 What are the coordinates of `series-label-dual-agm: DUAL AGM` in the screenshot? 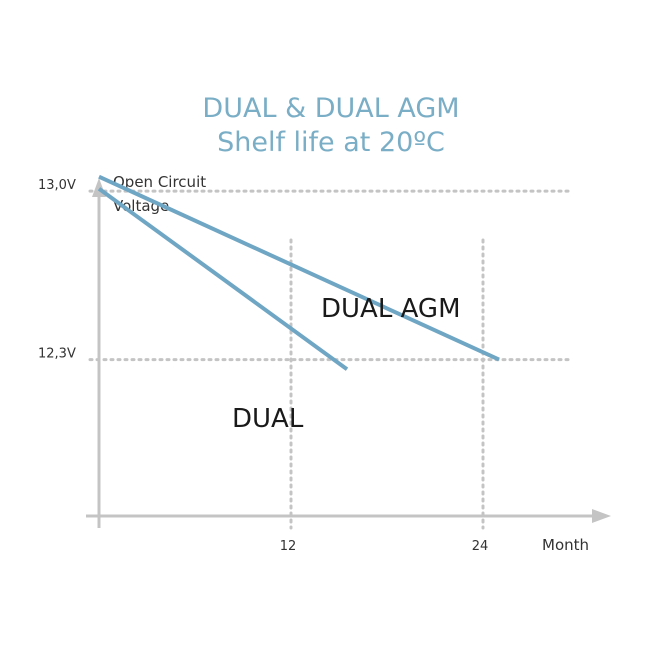 It's located at (391, 309).